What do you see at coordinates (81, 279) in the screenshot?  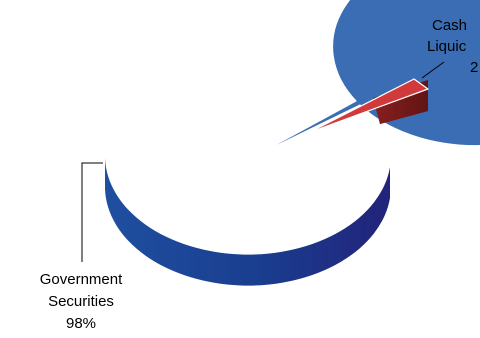 I see `label-government-securities-line-1: Government` at bounding box center [81, 279].